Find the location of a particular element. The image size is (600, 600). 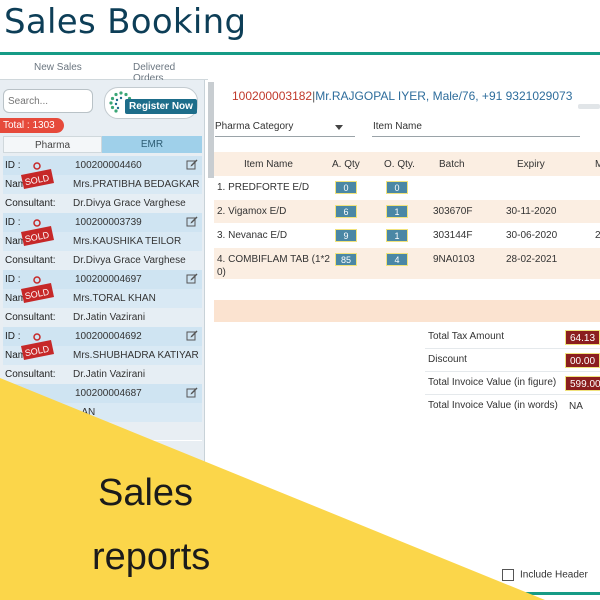

patient-id-row: ID : 100200004697 is located at coordinates (102, 279).